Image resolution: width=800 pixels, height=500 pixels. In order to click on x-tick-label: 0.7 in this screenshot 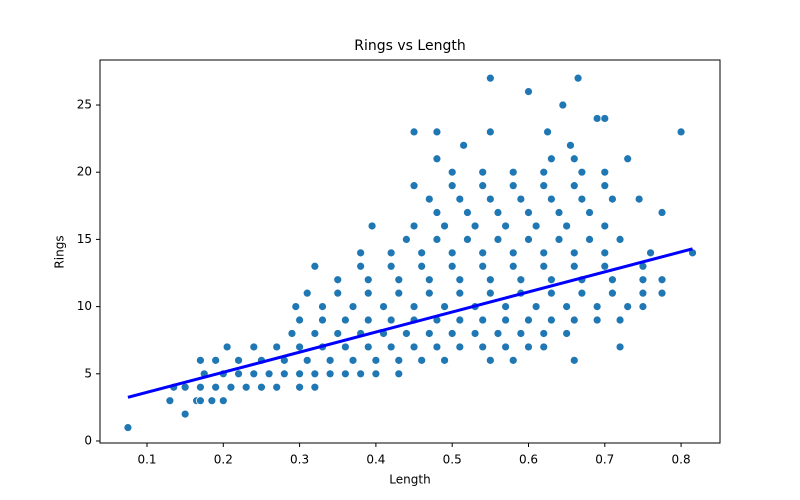, I will do `click(604, 460)`.